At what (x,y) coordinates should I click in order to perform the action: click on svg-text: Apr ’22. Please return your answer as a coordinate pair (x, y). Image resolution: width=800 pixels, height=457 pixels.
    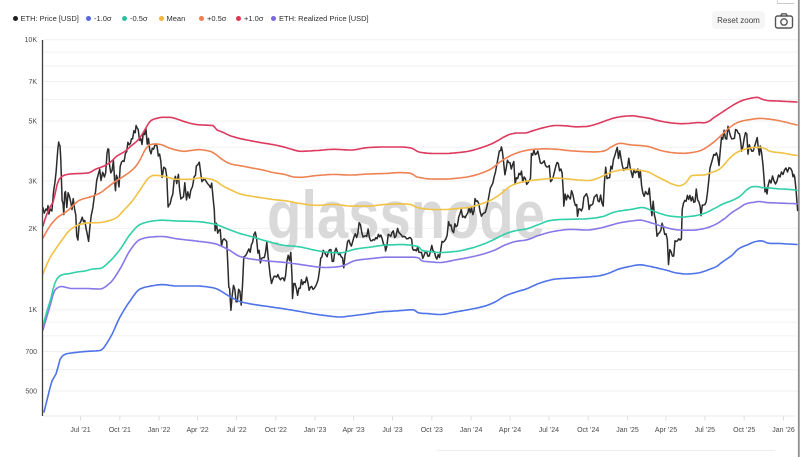
    Looking at the image, I should click on (198, 430).